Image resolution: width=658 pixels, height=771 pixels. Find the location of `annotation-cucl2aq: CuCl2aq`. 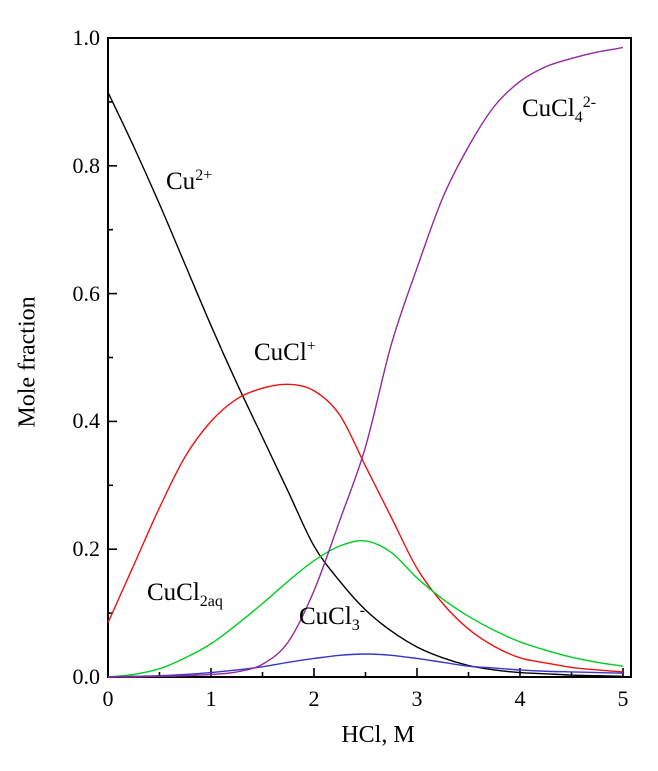

annotation-cucl2aq: CuCl2aq is located at coordinates (185, 594).